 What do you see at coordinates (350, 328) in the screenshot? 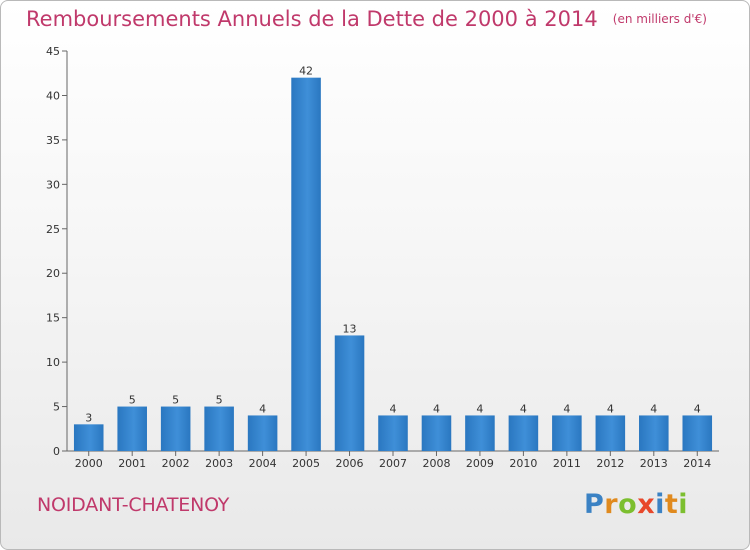
I see `data-label: 13` at bounding box center [350, 328].